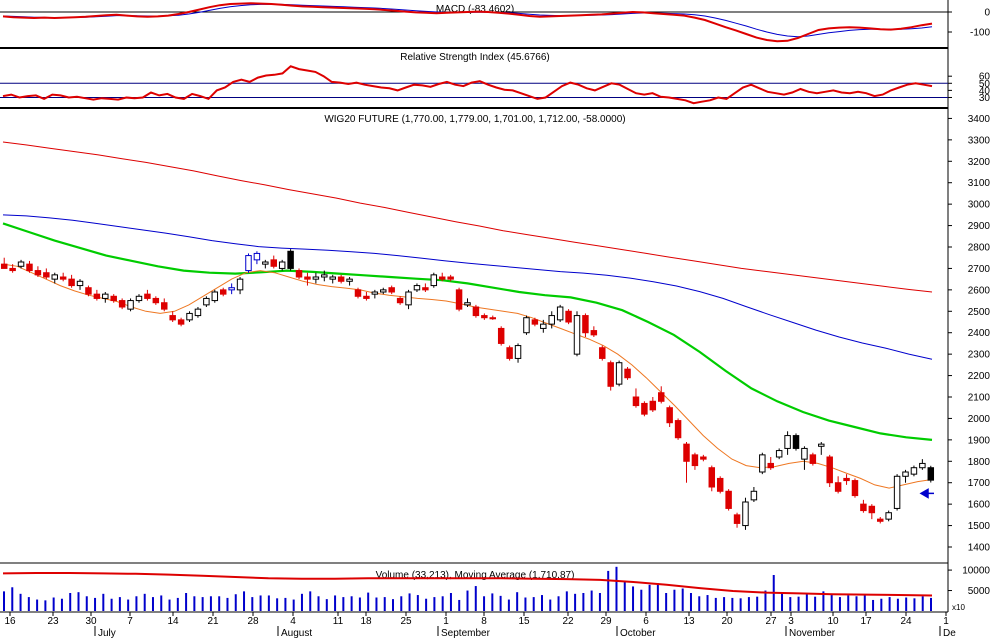  I want to click on price-tick-label: 2900, so click(979, 226).